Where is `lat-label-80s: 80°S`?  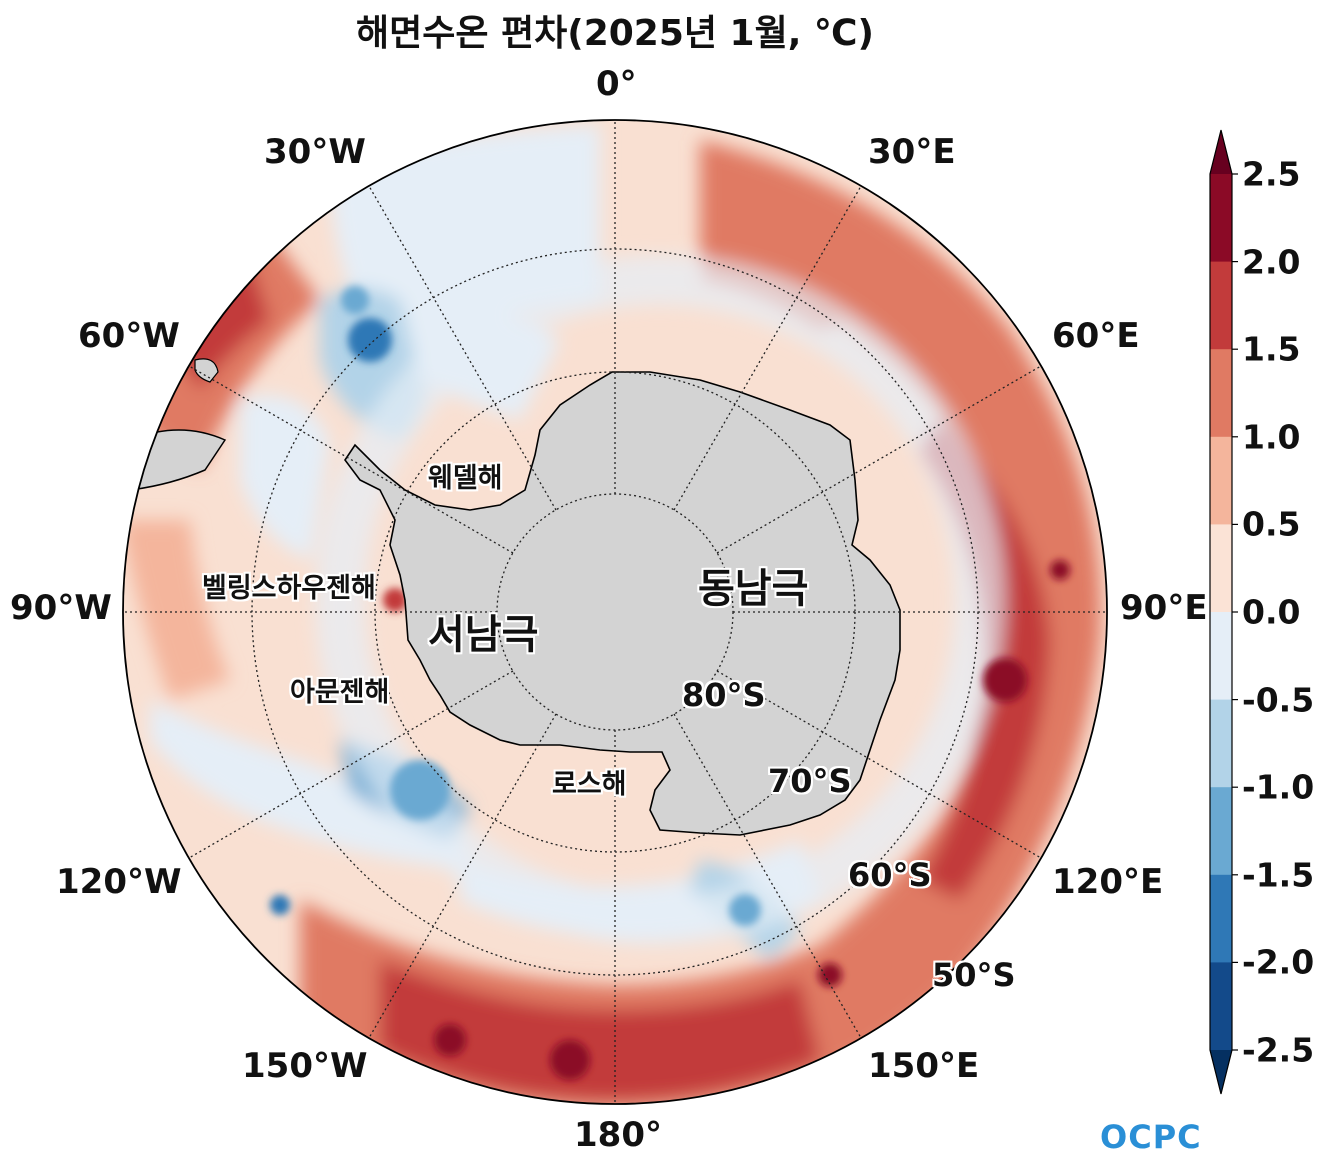 lat-label-80s: 80°S is located at coordinates (724, 695).